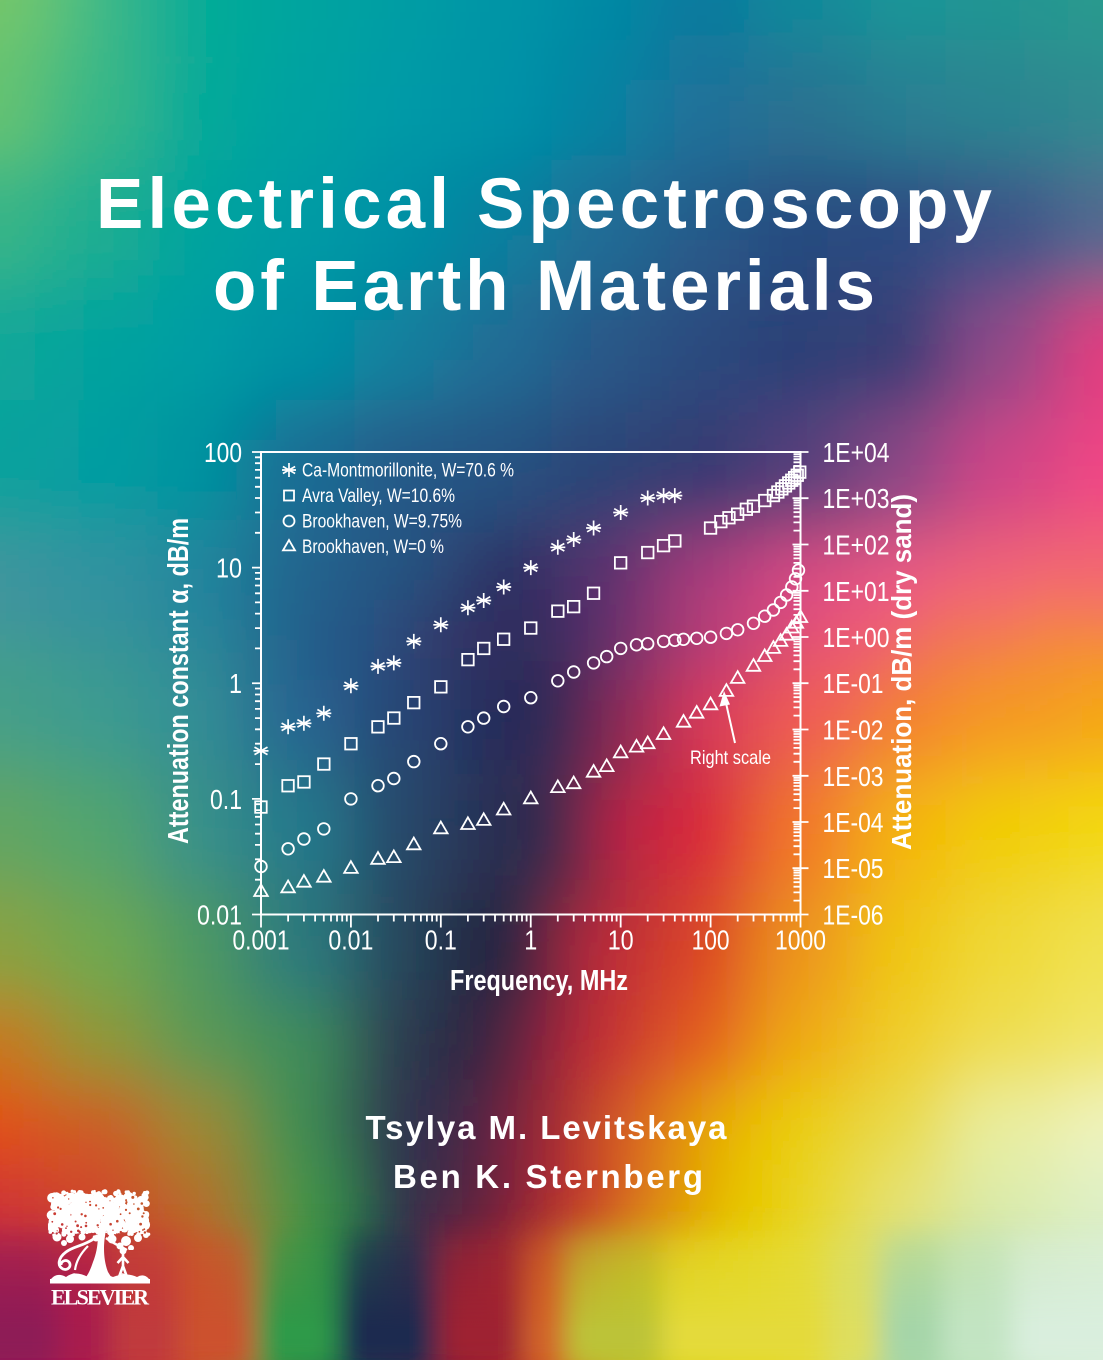  Describe the element at coordinates (547, 1127) in the screenshot. I see `svg-text: Tsylya M. Levitskaya` at that location.